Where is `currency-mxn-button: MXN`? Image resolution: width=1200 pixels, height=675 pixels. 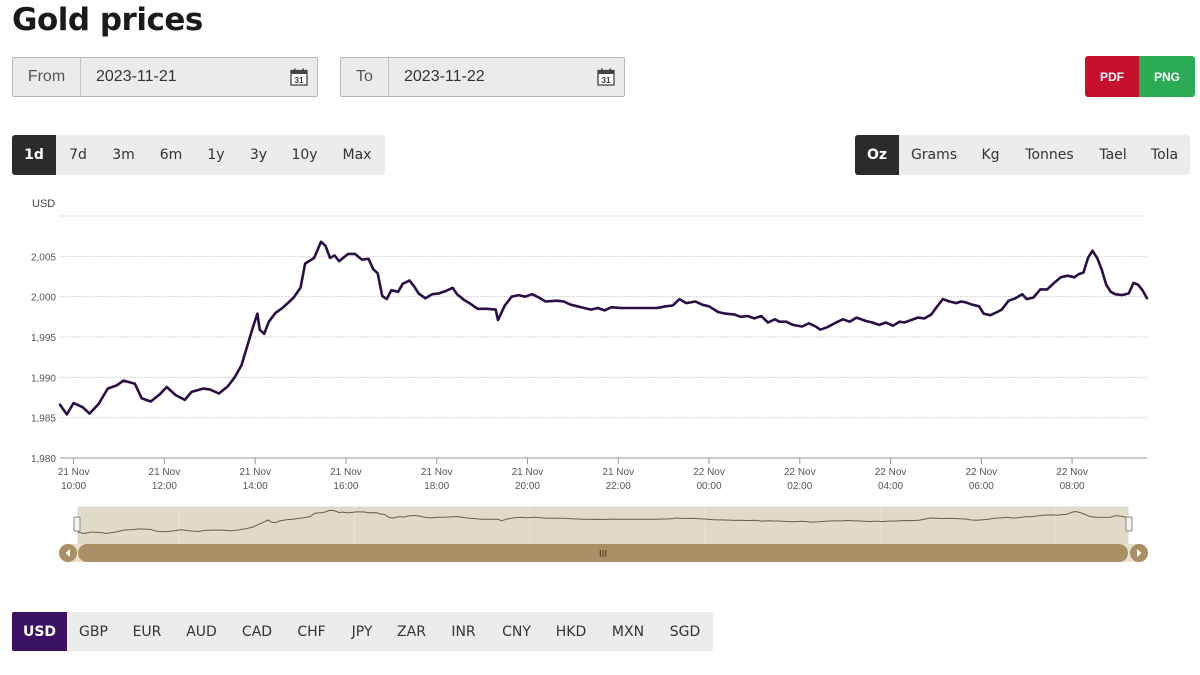
currency-mxn-button: MXN is located at coordinates (628, 631).